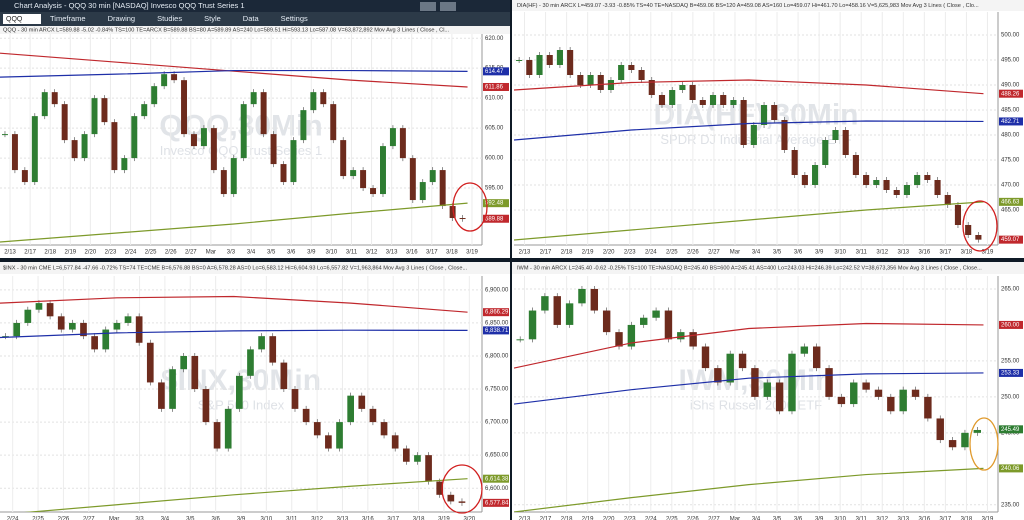  What do you see at coordinates (693, 518) in the screenshot?
I see `x-tick-label: 2/26` at bounding box center [693, 518].